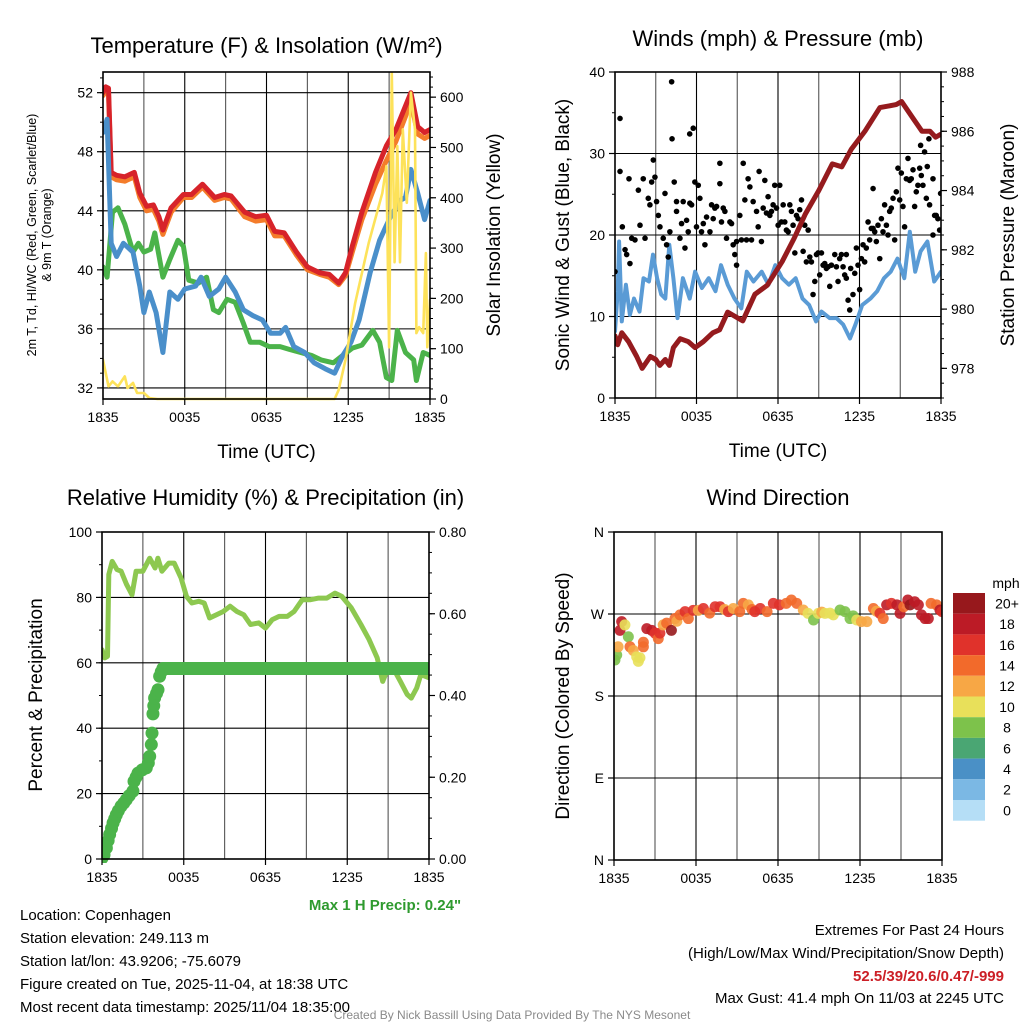 The height and width of the screenshot is (1024, 1024). I want to click on y2-tick-label: 0.80, so click(452, 532).